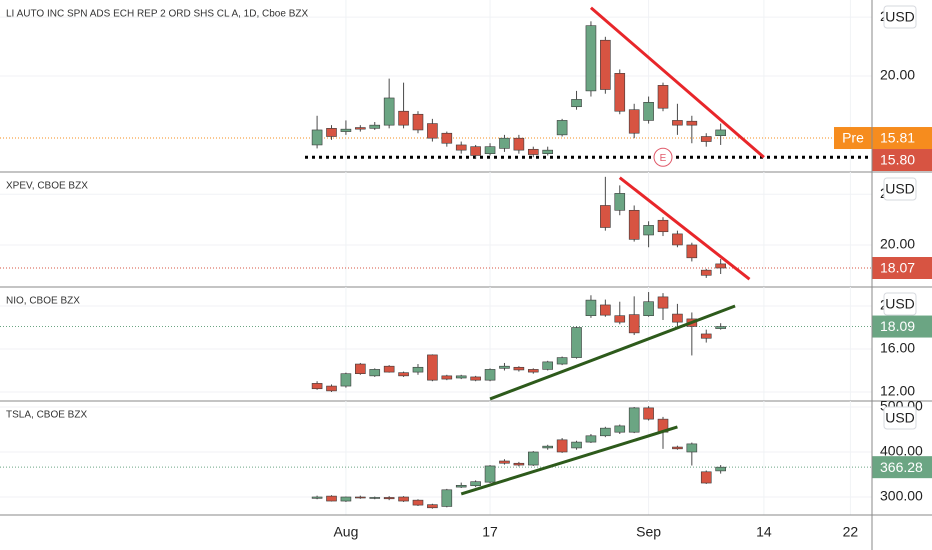  What do you see at coordinates (648, 532) in the screenshot?
I see `x-tick-label: Sep` at bounding box center [648, 532].